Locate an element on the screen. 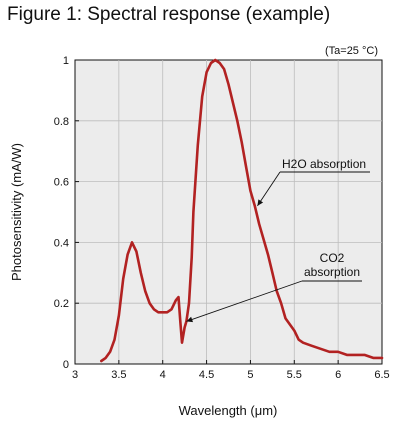 This screenshot has height=423, width=401. y-axis-title: Photosensitivity (mA/W) is located at coordinates (16, 212).